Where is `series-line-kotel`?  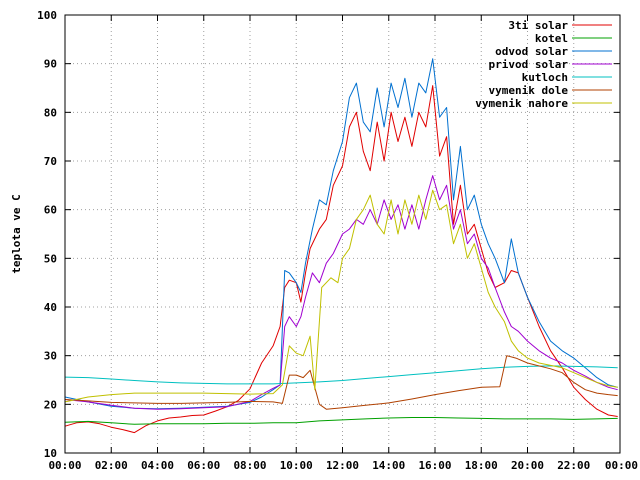
series-line-kotel is located at coordinates (341, 421).